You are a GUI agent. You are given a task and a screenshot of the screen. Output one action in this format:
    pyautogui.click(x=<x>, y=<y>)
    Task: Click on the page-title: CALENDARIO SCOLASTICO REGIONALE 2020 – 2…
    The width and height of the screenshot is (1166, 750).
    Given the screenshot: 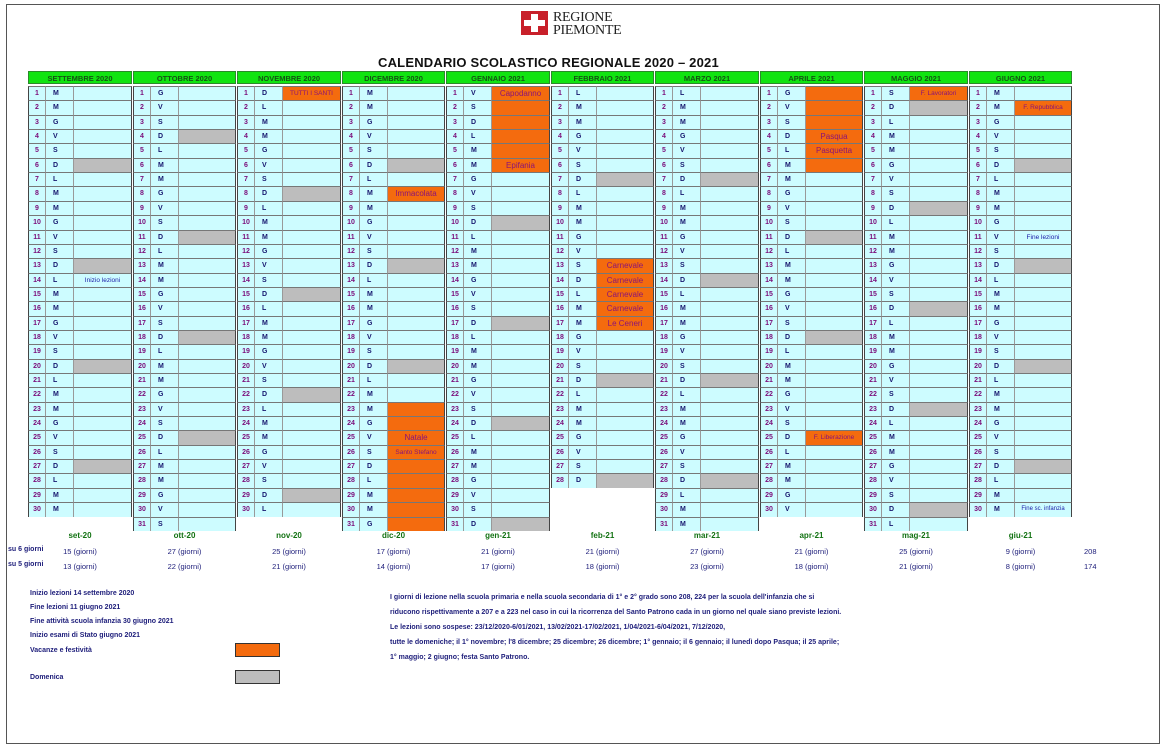 What is the action you would take?
    pyautogui.click(x=548, y=62)
    